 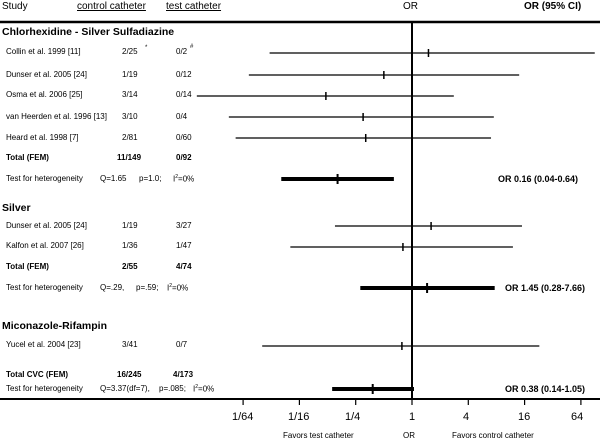 What do you see at coordinates (182, 344) in the screenshot?
I see `study-test: 0/7` at bounding box center [182, 344].